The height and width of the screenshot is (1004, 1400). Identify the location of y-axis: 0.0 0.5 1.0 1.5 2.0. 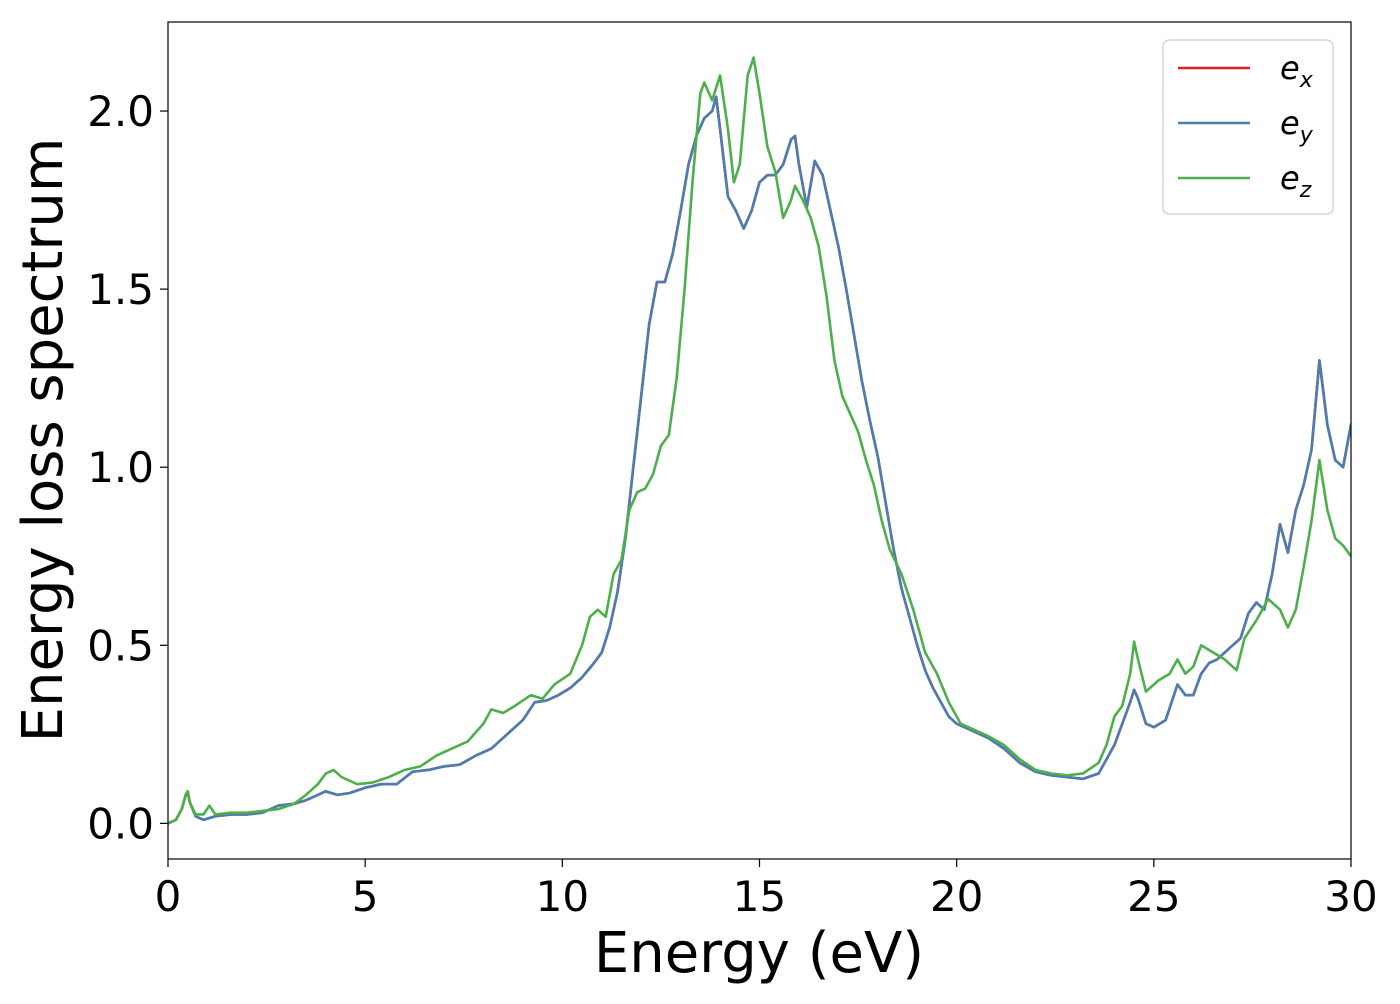
(127, 467).